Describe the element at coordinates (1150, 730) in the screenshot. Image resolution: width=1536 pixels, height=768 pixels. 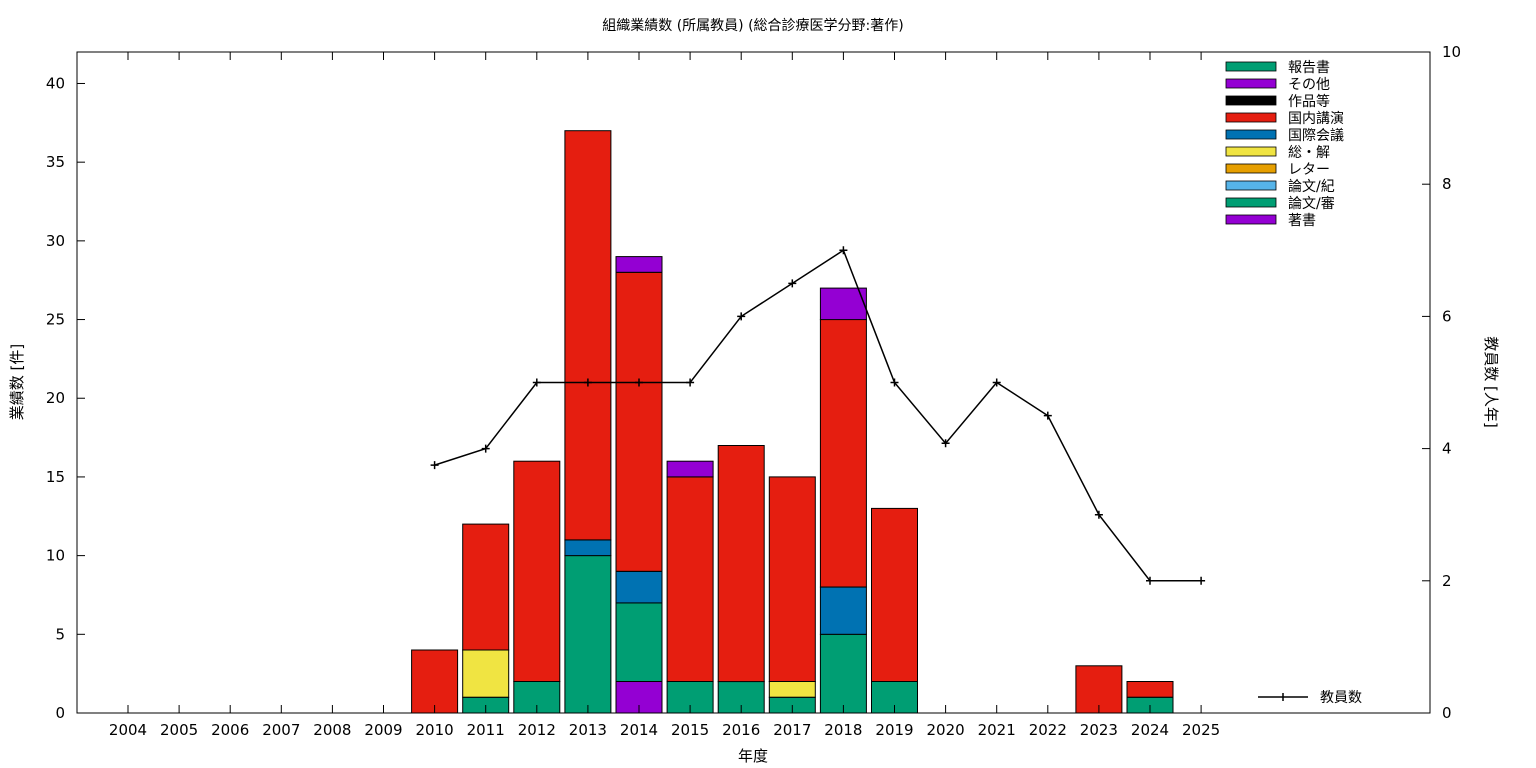
I see `x-tick-label: 2024` at that location.